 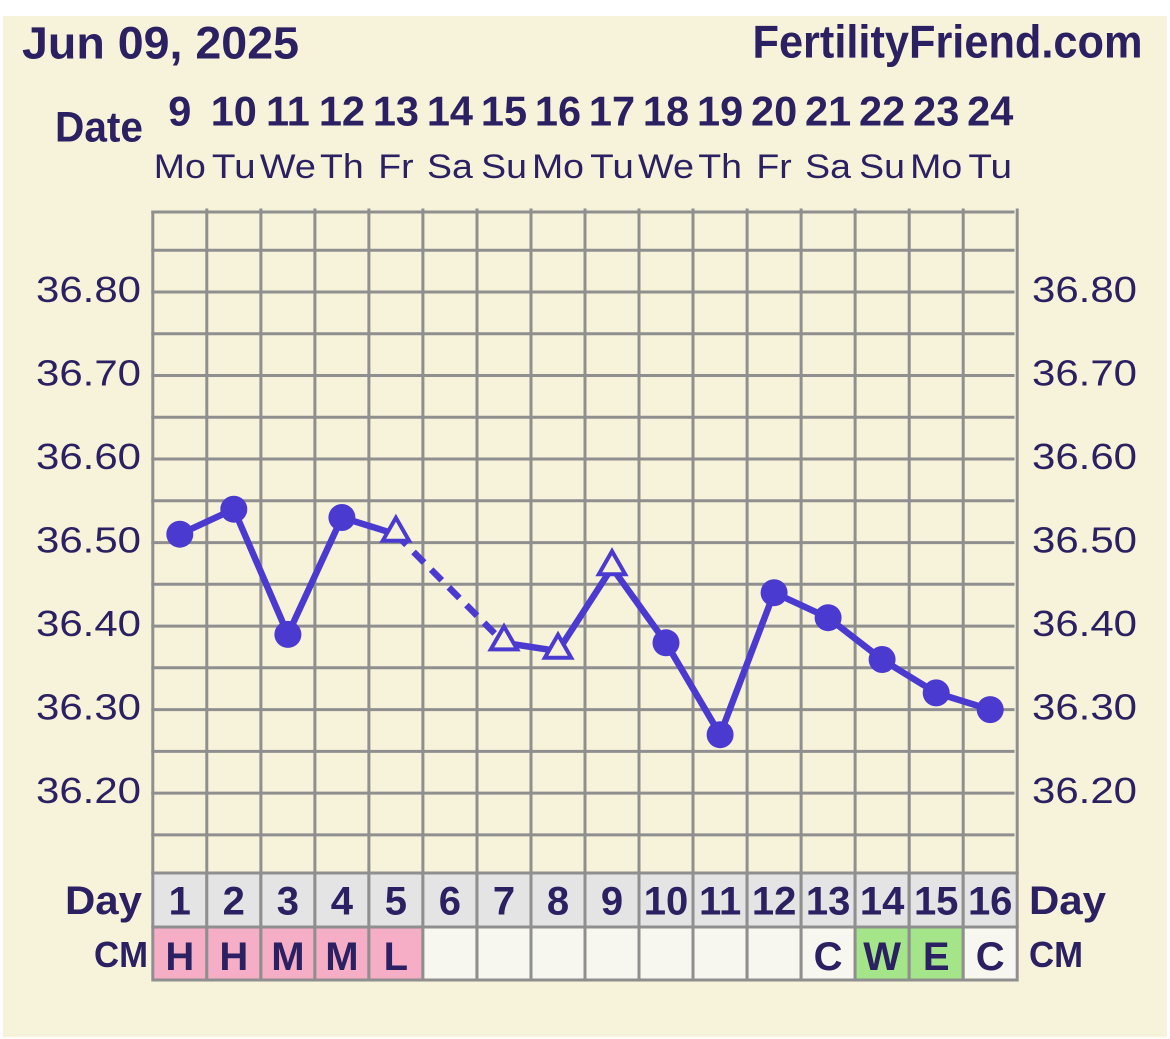 I want to click on svg-text: W, so click(x=882, y=957).